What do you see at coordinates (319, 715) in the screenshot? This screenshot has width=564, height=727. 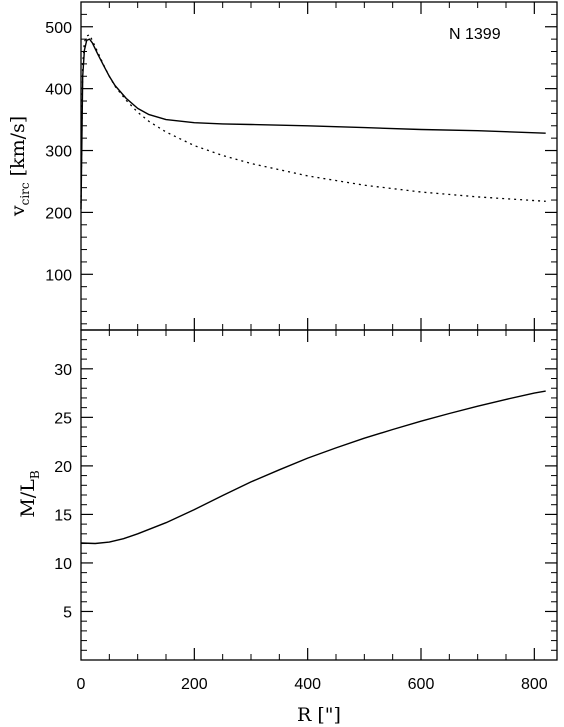 I see `radius-axis-label: R ["]` at bounding box center [319, 715].